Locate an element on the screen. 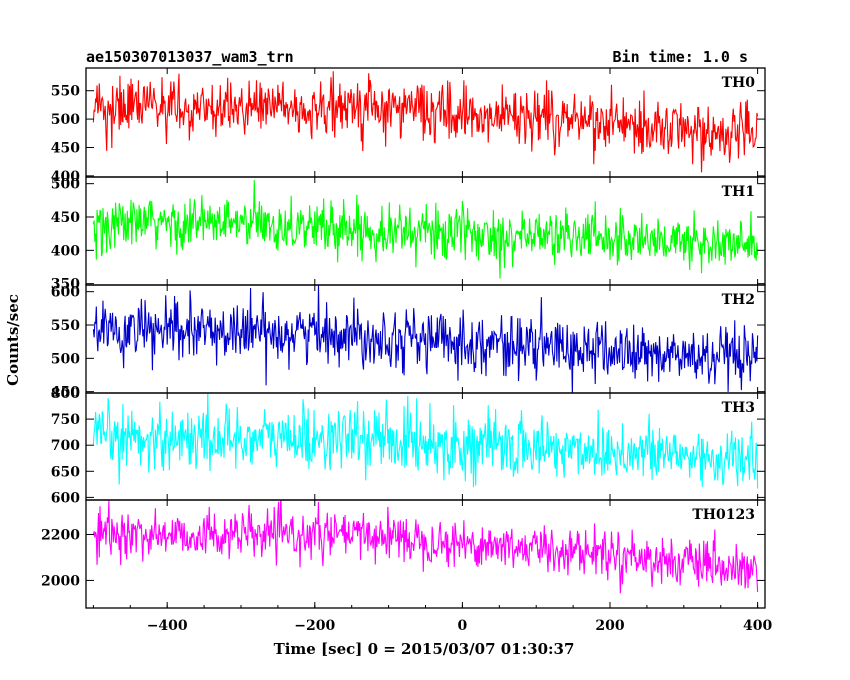 The height and width of the screenshot is (680, 850). y-tick-label: 800 is located at coordinates (65, 394).